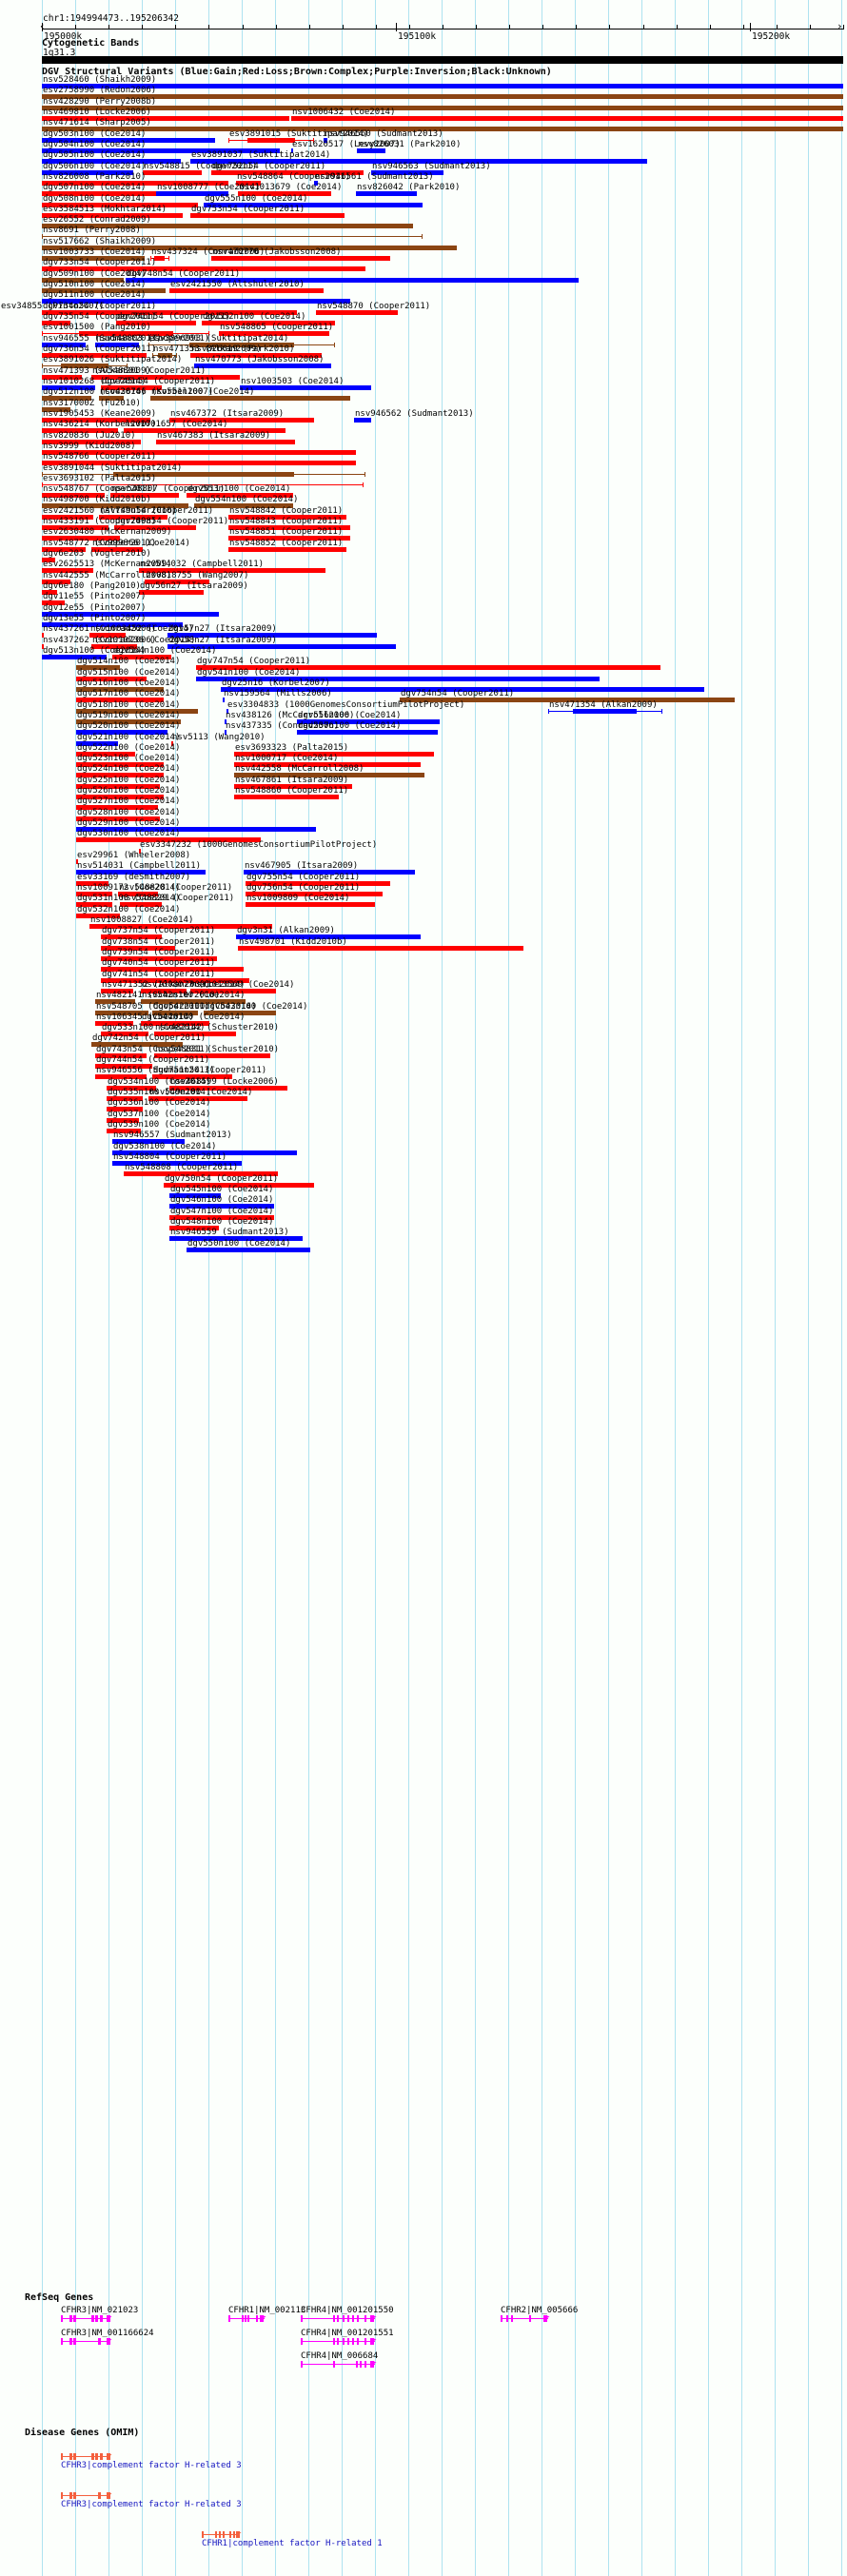 This screenshot has height=2576, width=847. What do you see at coordinates (286, 510) in the screenshot?
I see `dgv-variant-label: nsv548842 (Cooper2011)` at bounding box center [286, 510].